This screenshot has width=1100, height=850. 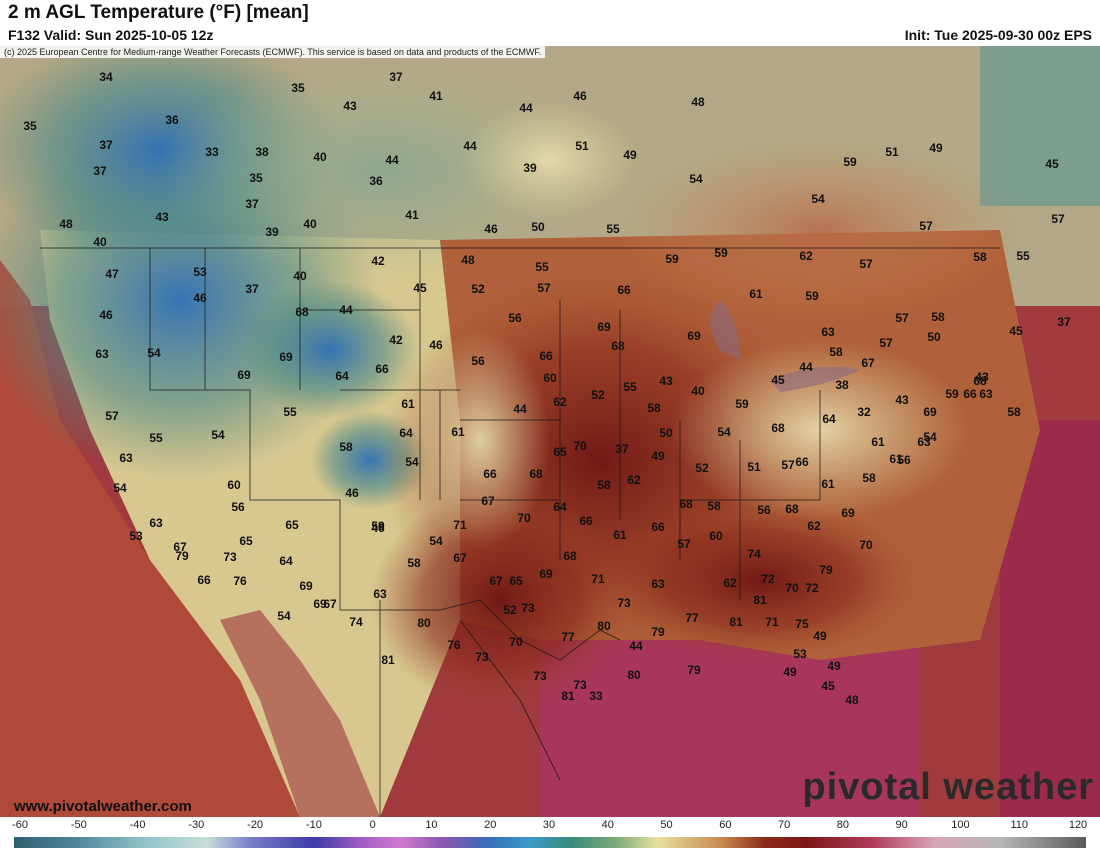 I want to click on ontario-warm-zone, so click(x=820, y=230).